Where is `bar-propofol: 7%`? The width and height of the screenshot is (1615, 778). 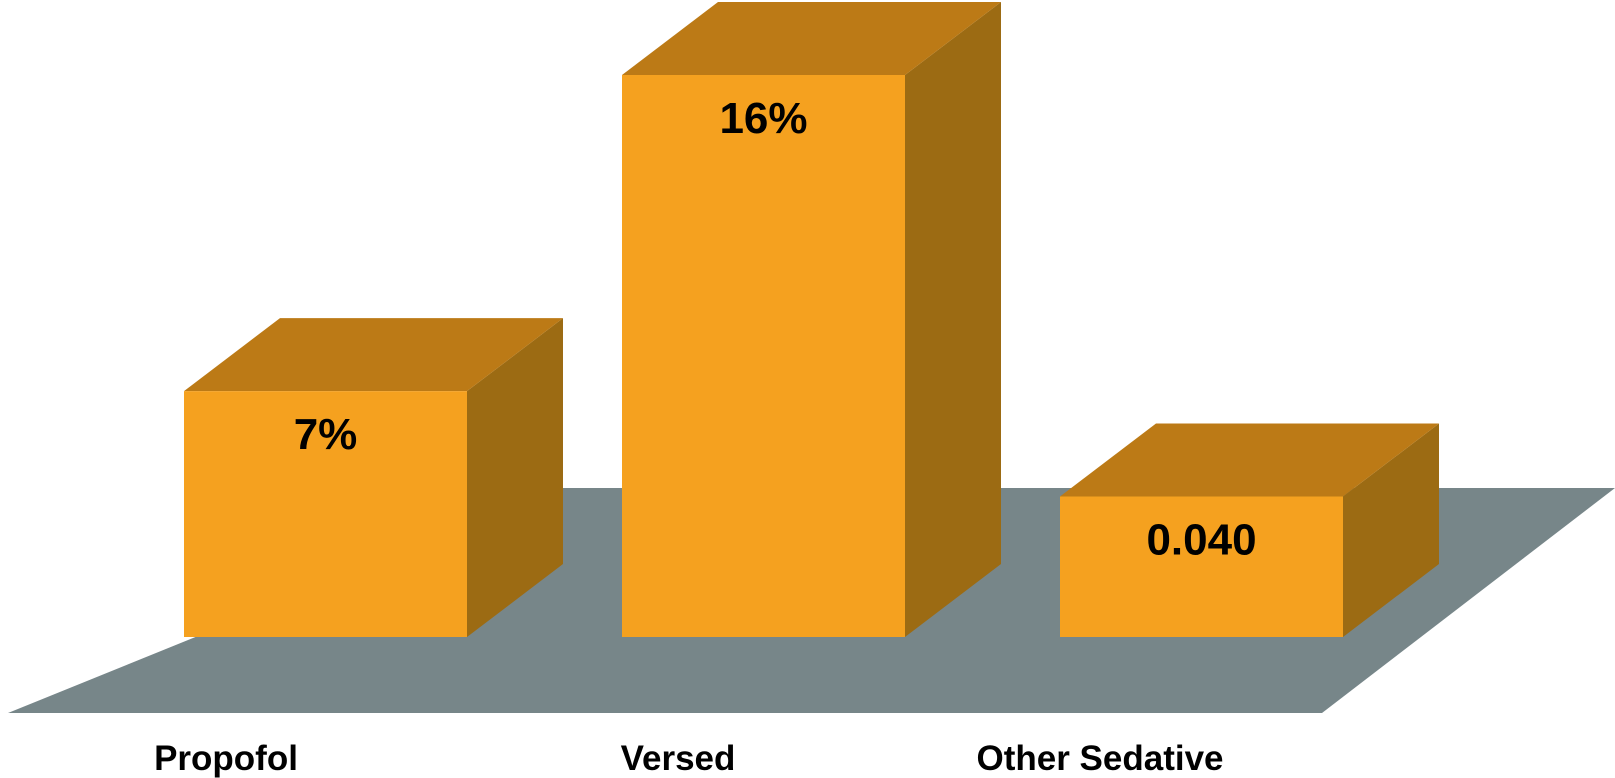 bar-propofol: 7% is located at coordinates (373, 477).